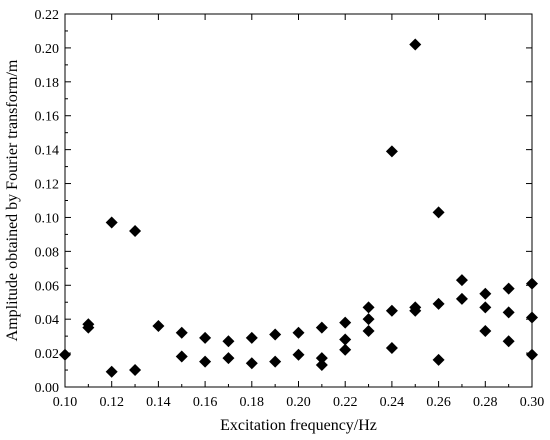  What do you see at coordinates (47, 320) in the screenshot?
I see `y-tick-label: 0.04` at bounding box center [47, 320].